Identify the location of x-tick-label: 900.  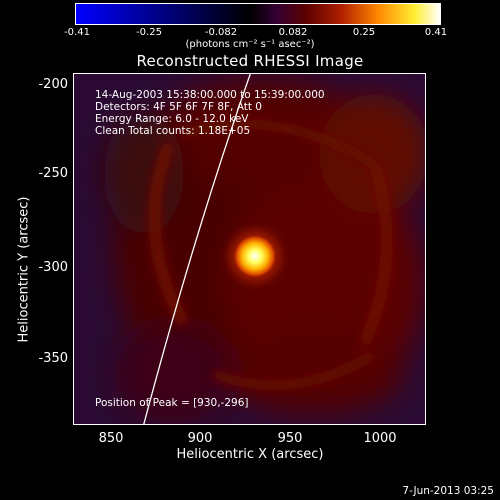
(200, 438).